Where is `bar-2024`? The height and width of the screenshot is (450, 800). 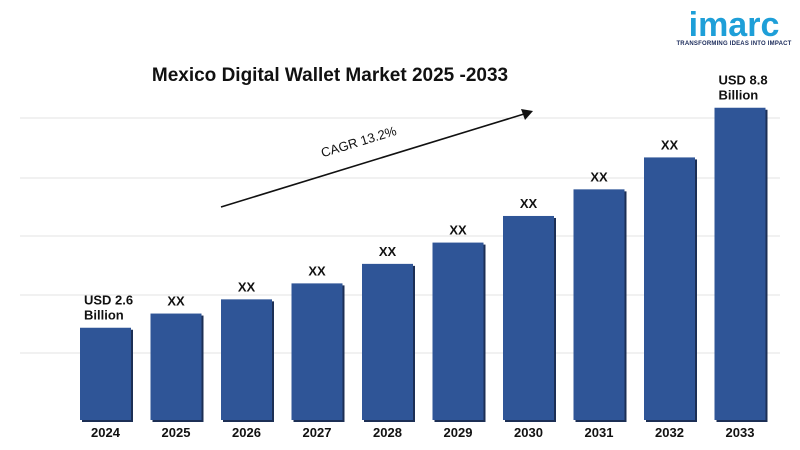 bar-2024 is located at coordinates (105, 373).